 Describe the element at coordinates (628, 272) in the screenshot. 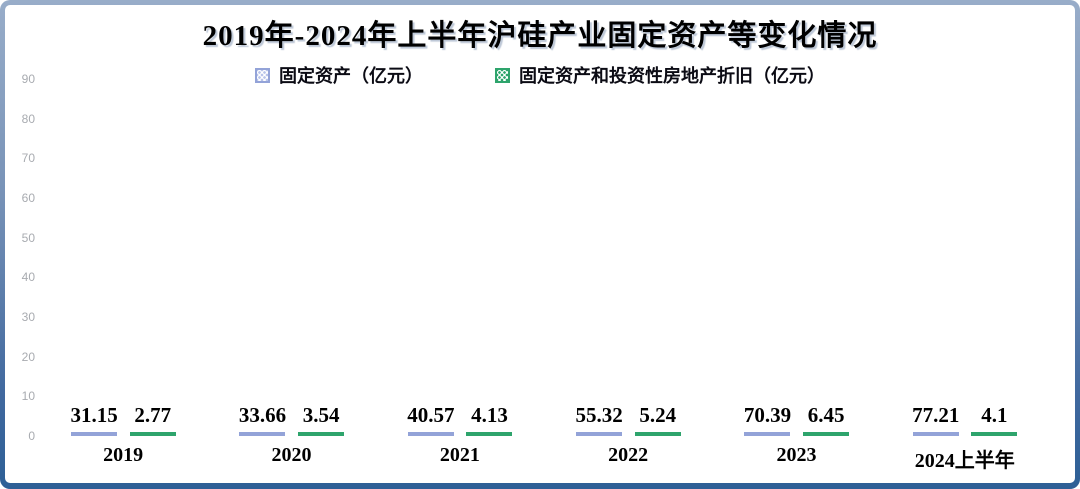

I see `bar-group: 55.32 5.24 2022` at that location.